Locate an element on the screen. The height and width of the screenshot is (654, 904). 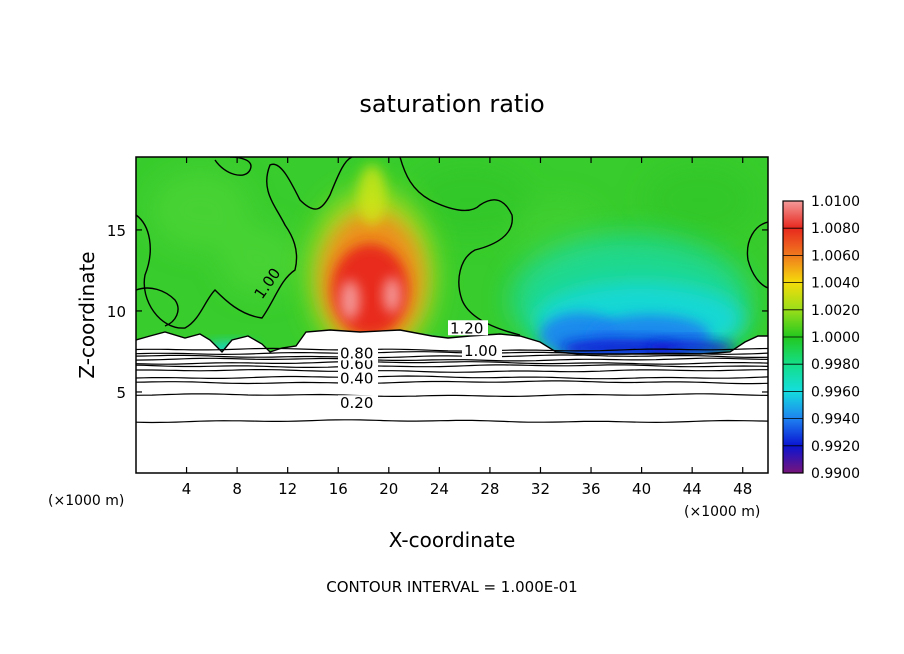
contour-1.00-left-loop is located at coordinates (157, 307).